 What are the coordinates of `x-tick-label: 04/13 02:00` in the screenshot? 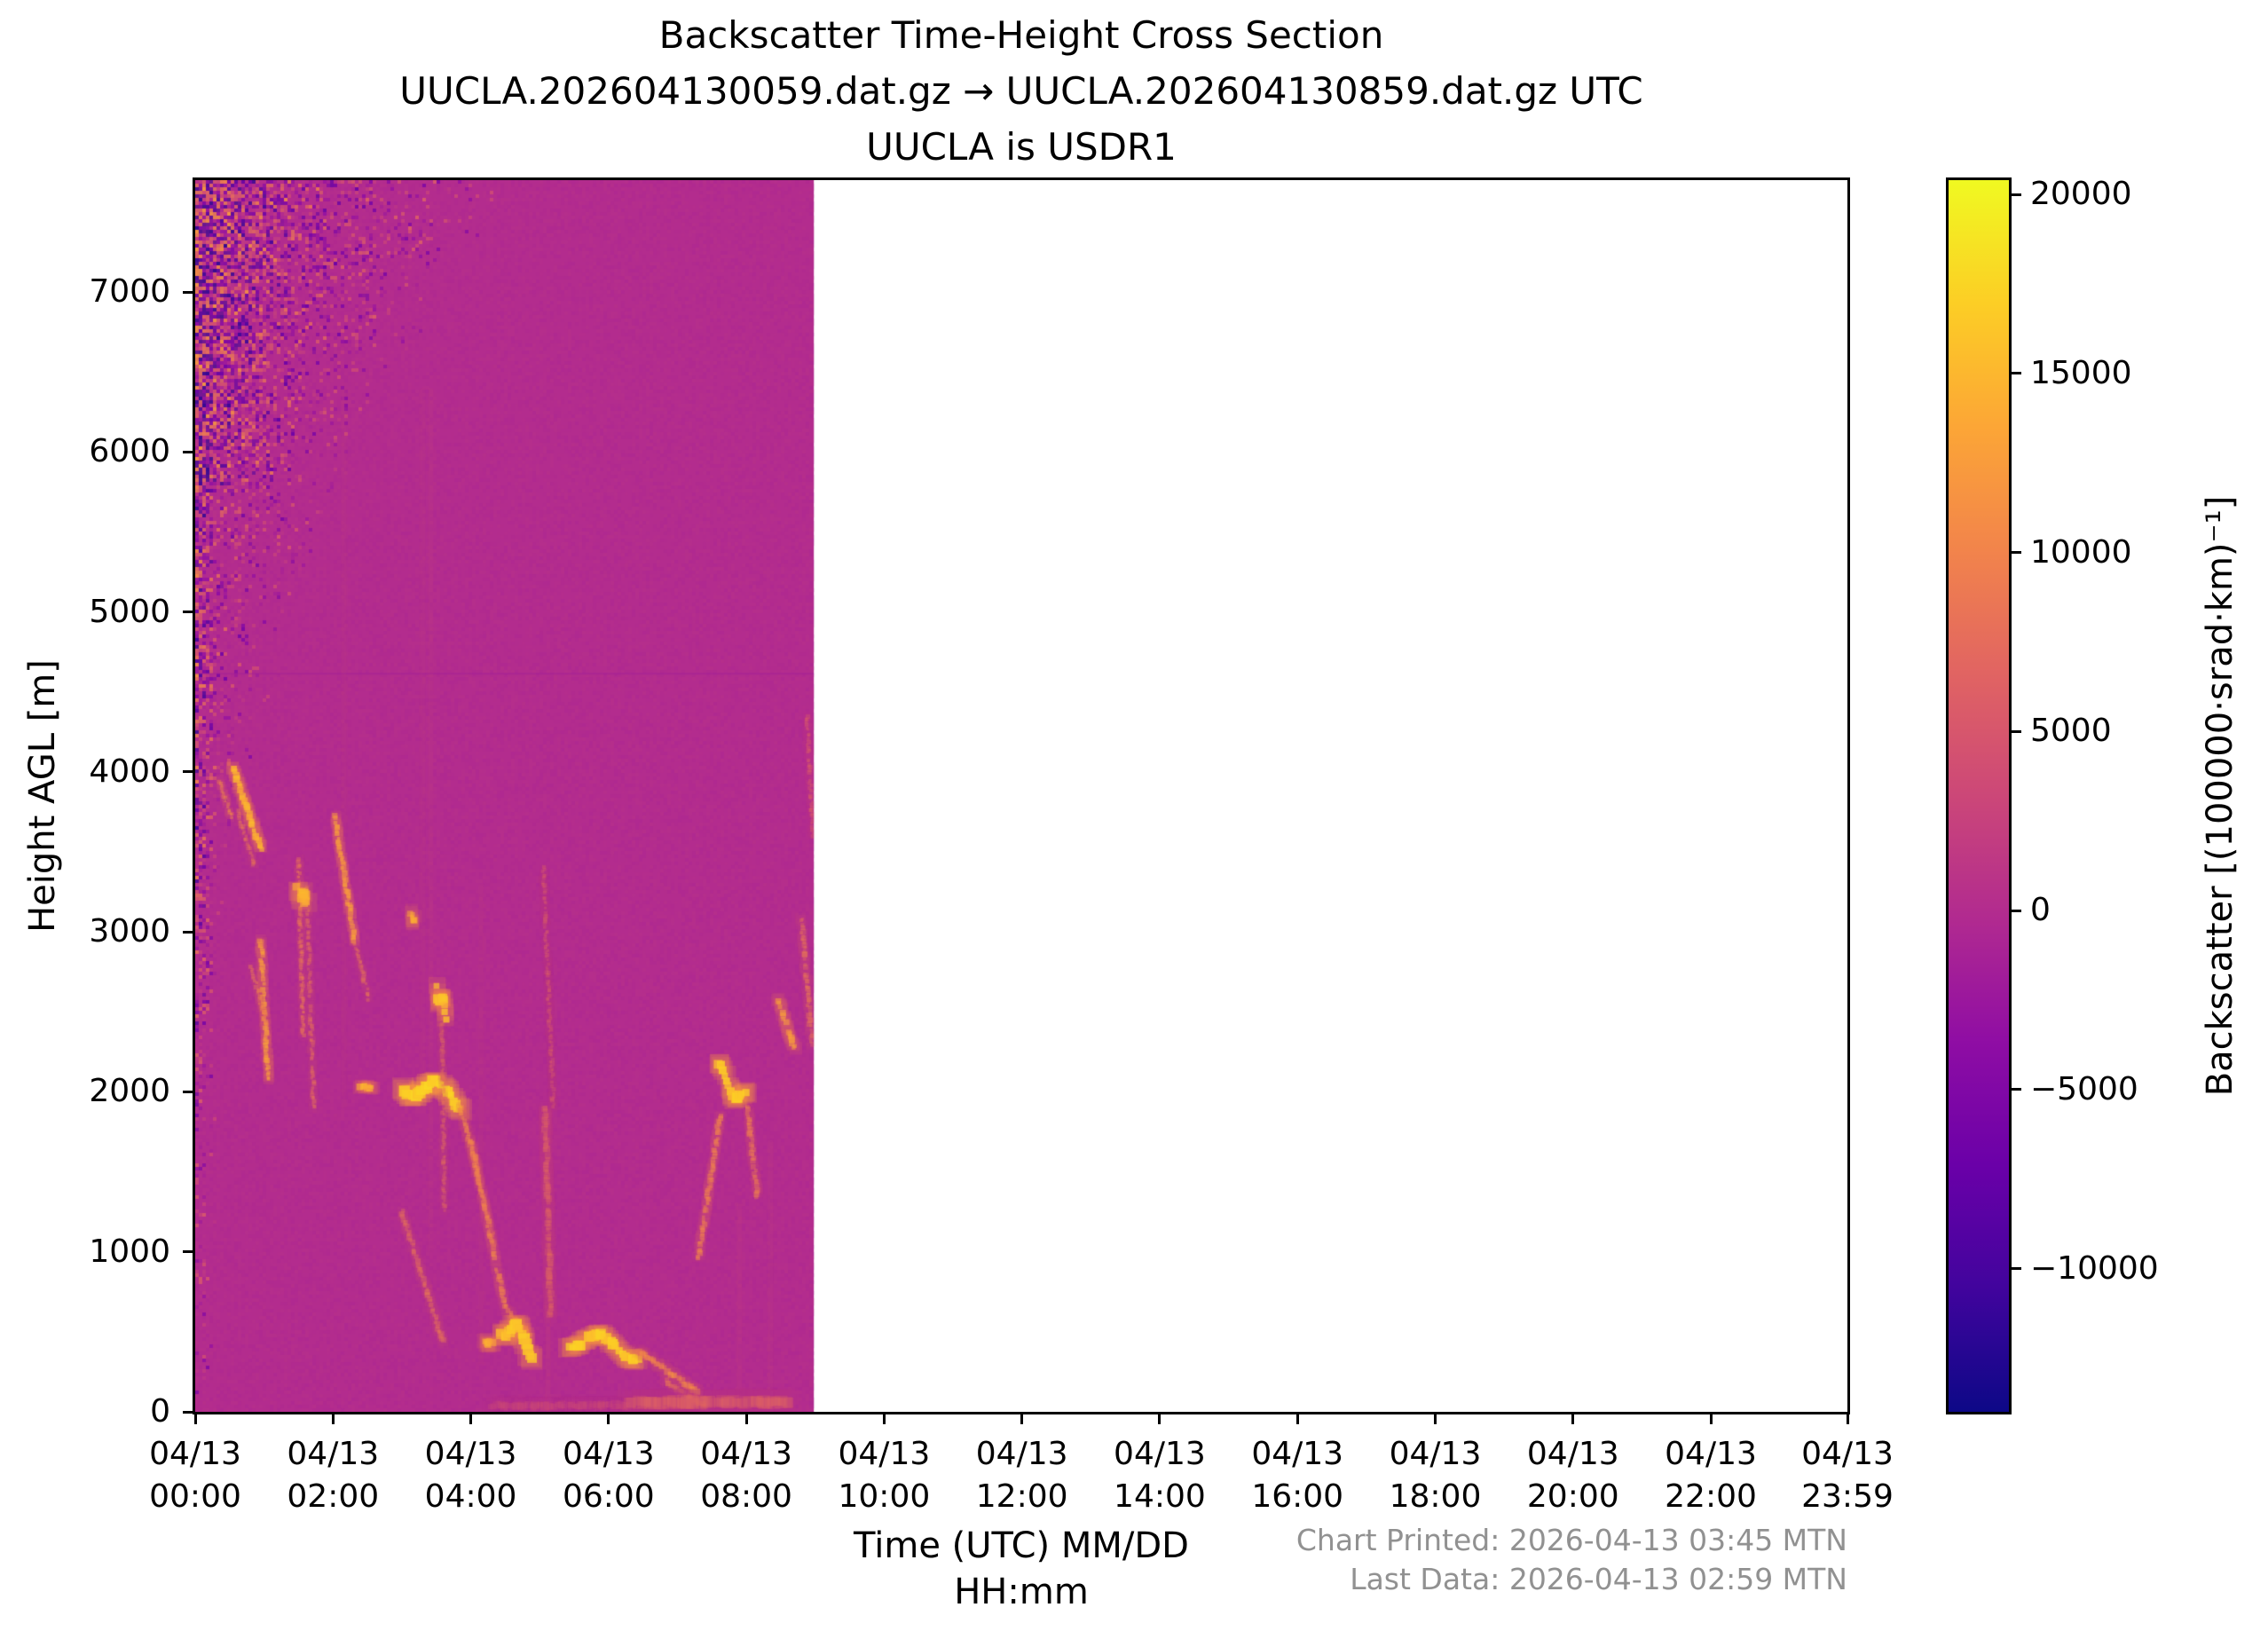 It's located at (333, 1476).